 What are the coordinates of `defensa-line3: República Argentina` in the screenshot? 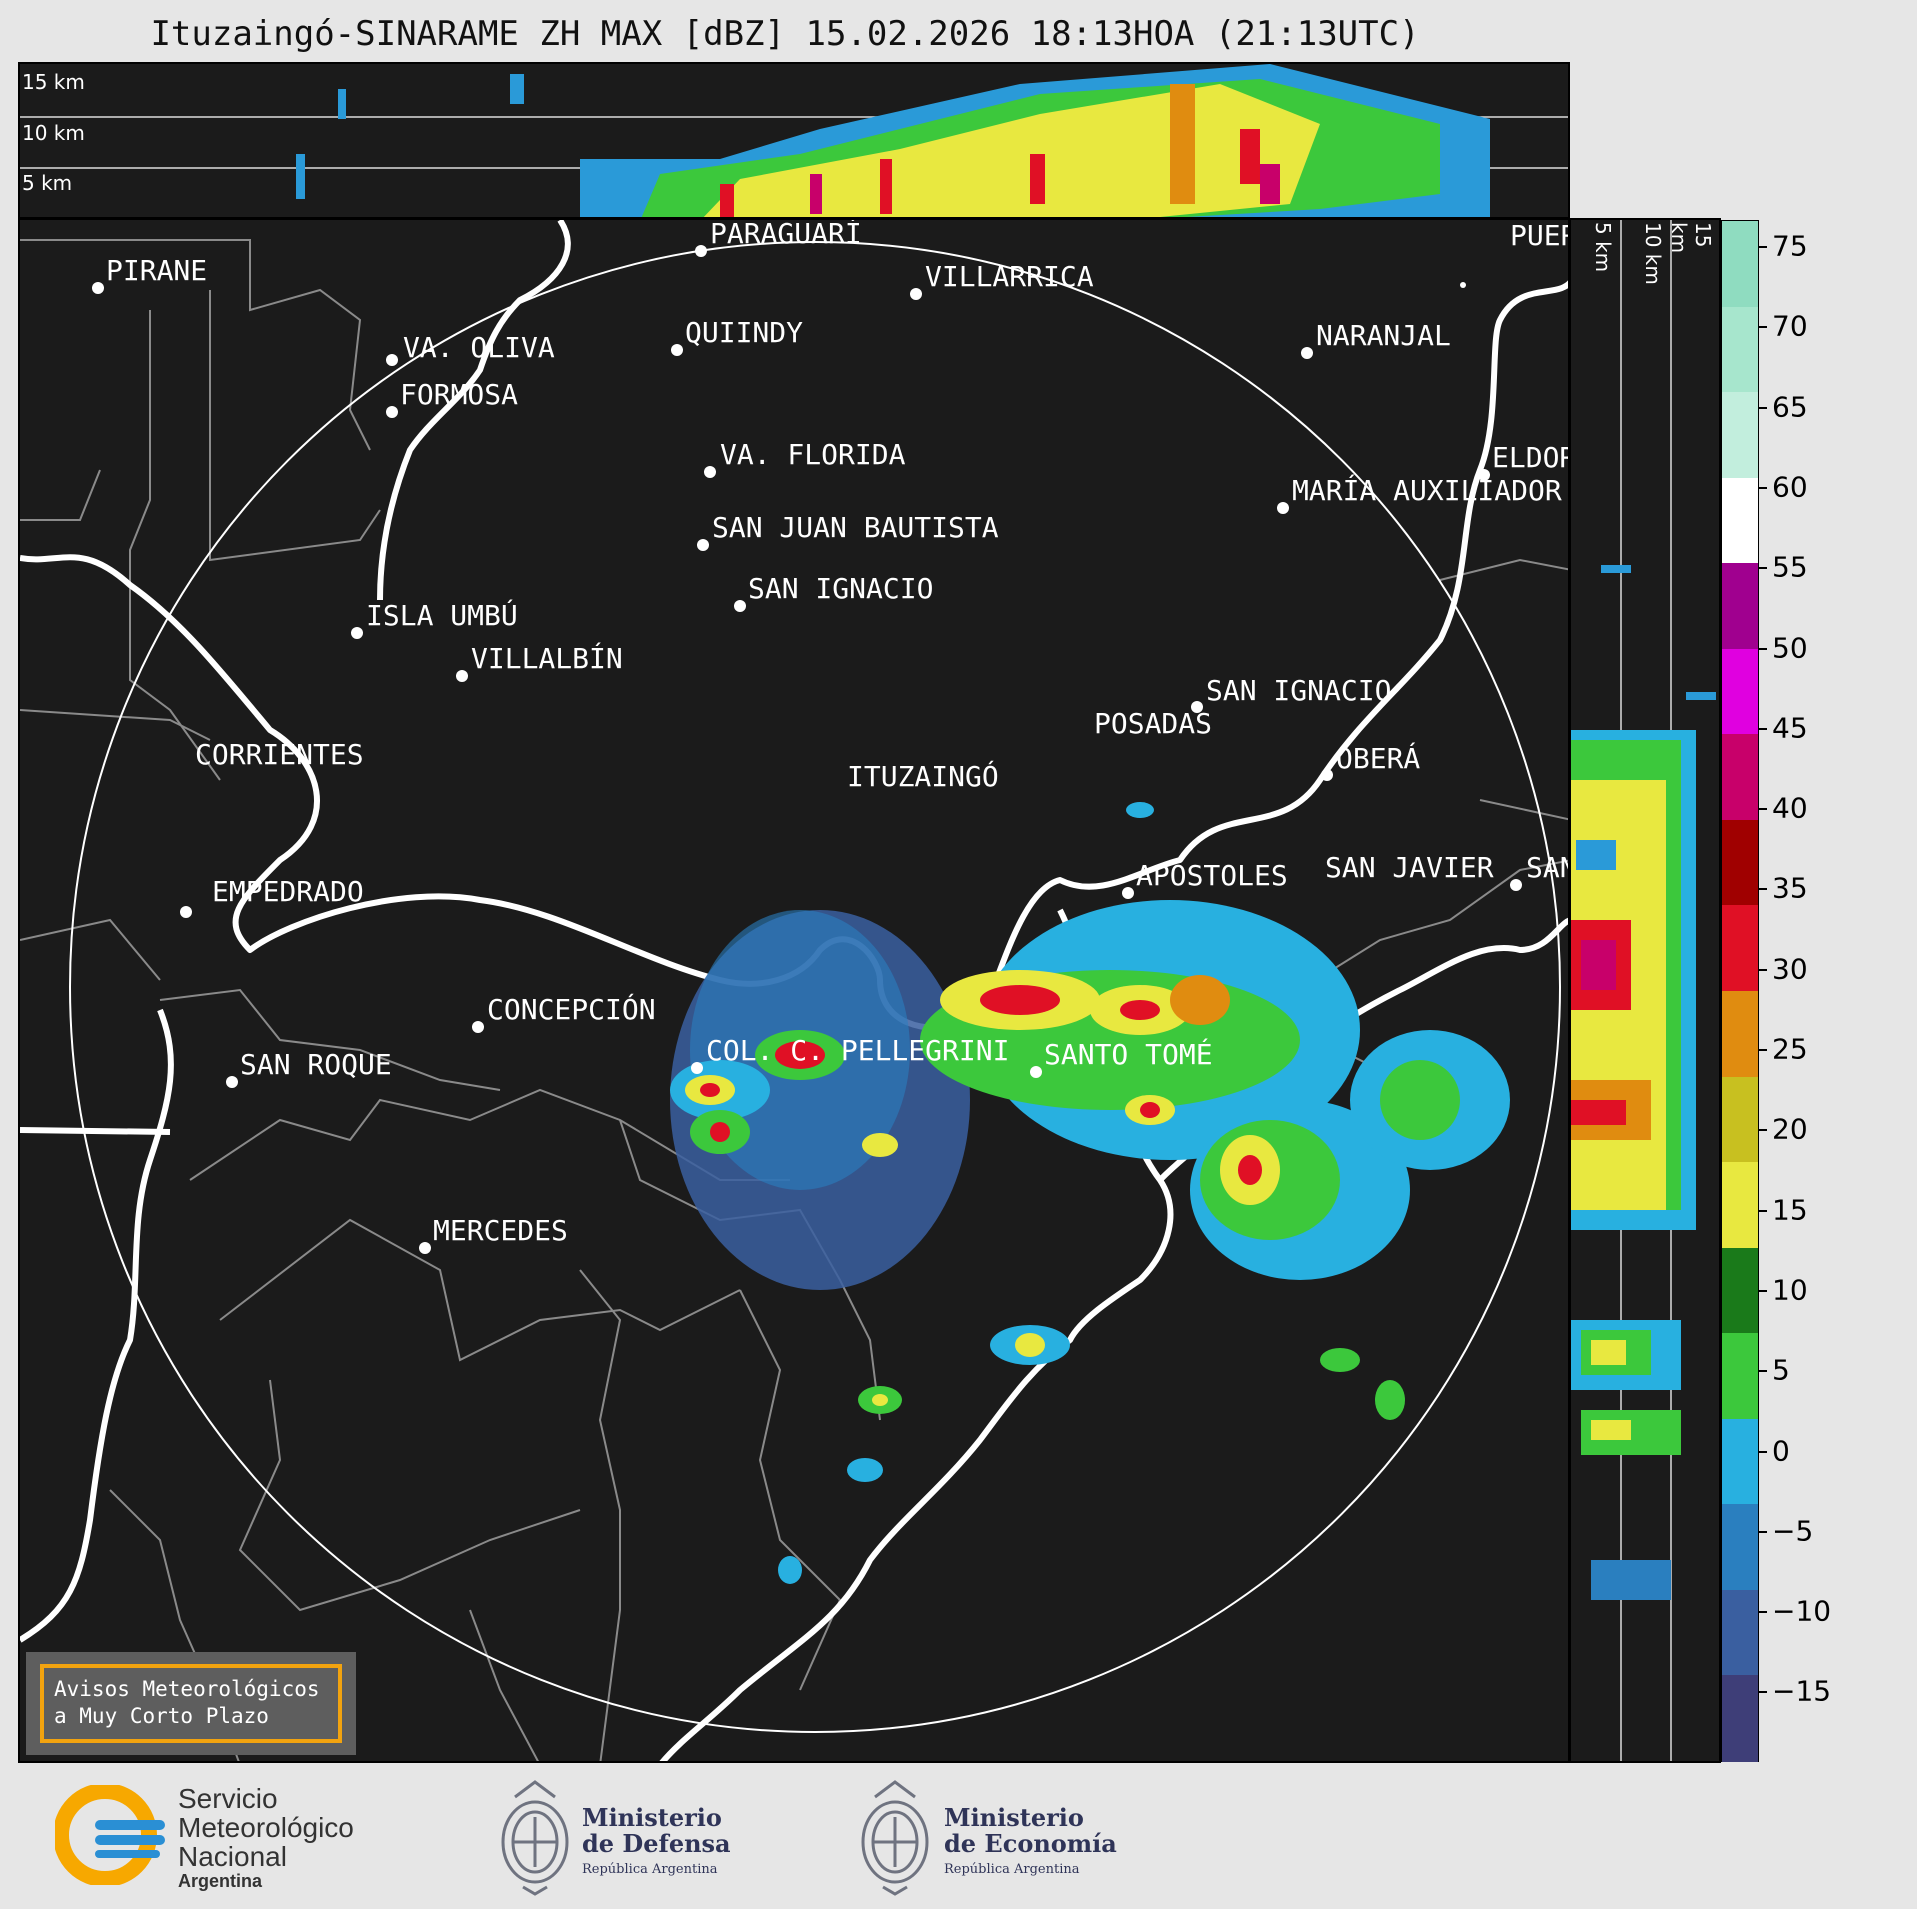 It's located at (650, 1869).